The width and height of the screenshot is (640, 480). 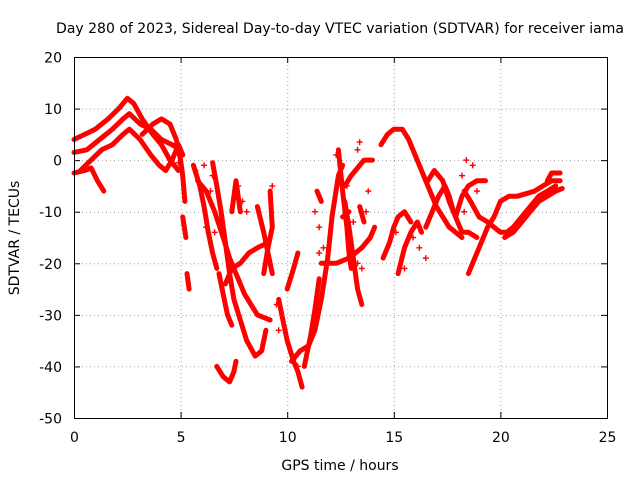 I want to click on series-s, so click(x=317, y=263).